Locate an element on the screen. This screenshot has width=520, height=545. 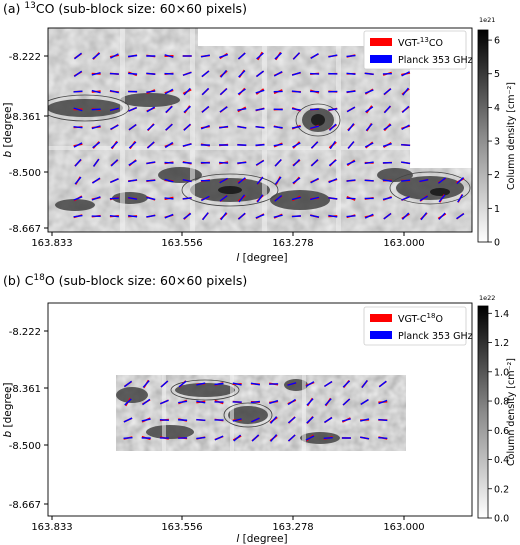
panel-a-xtick-label: 163.278 is located at coordinates (292, 243).